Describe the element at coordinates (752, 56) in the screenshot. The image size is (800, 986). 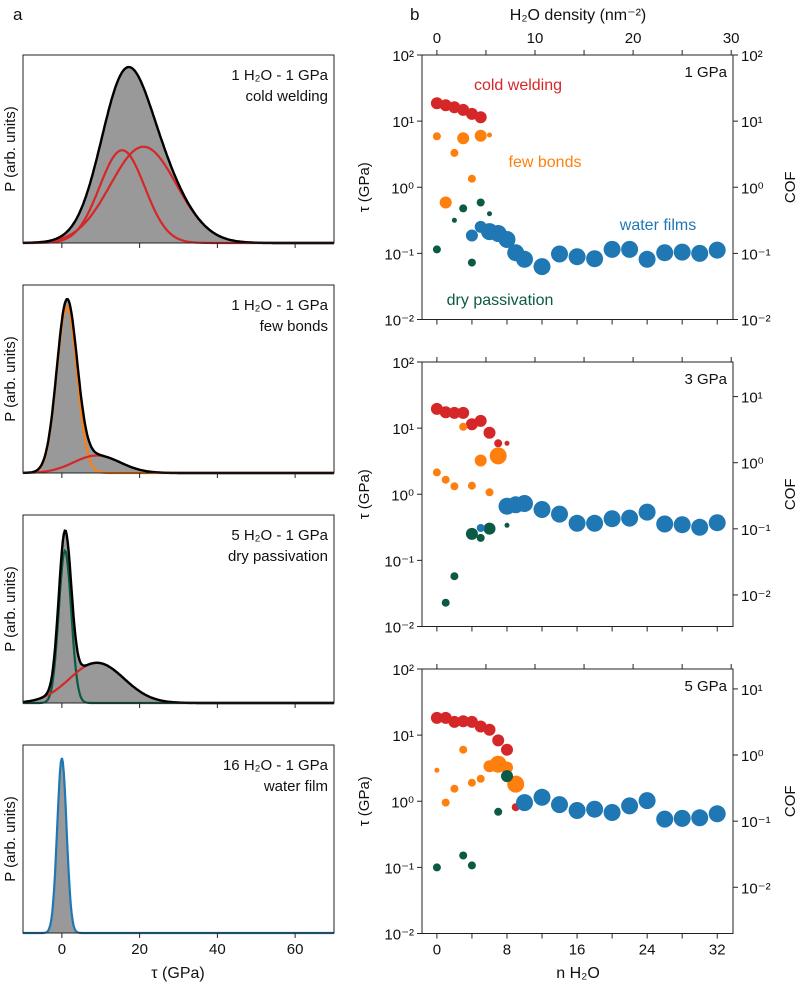
I see `cof-tick-label: 10²` at that location.